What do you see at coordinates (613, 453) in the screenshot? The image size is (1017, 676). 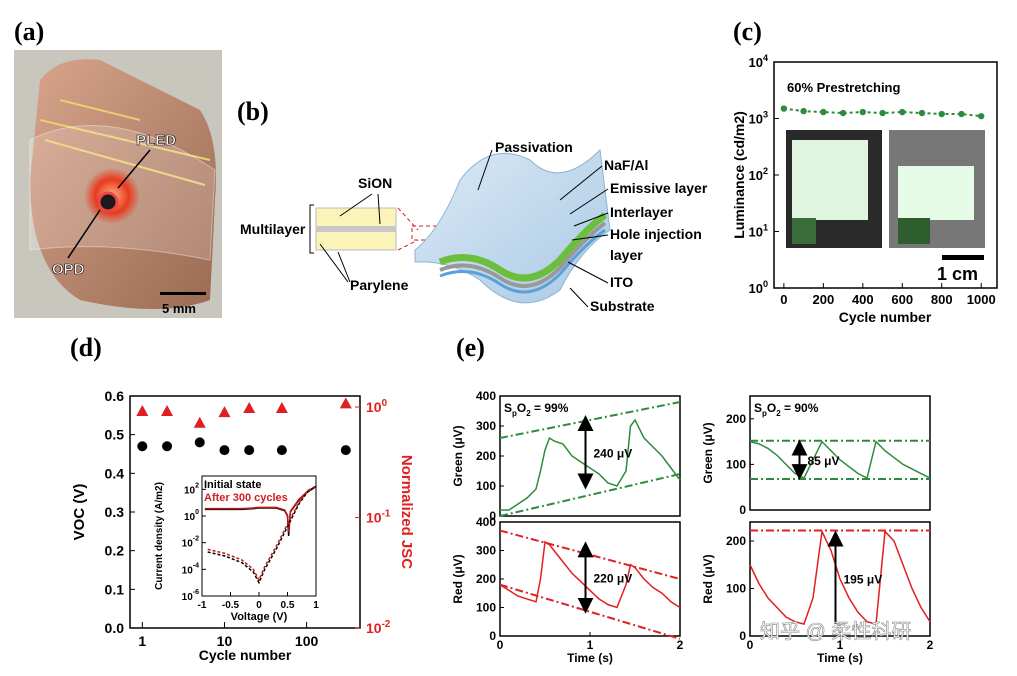 I see `plot-e-amplitude-label: 240 μV` at bounding box center [613, 453].